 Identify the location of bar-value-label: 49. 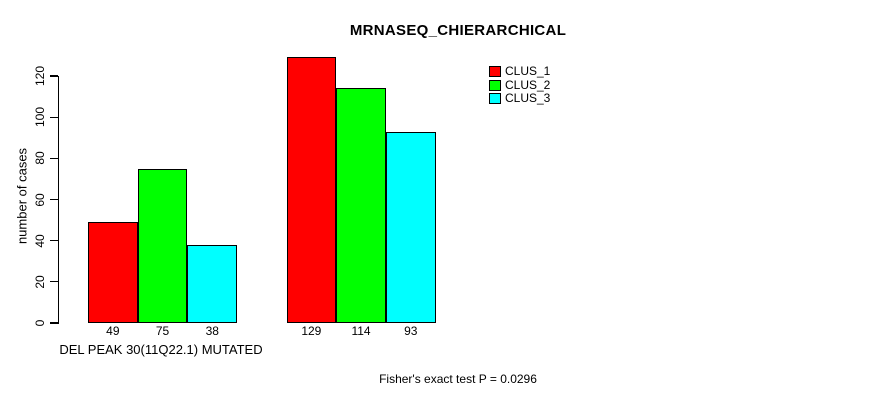
(113, 331).